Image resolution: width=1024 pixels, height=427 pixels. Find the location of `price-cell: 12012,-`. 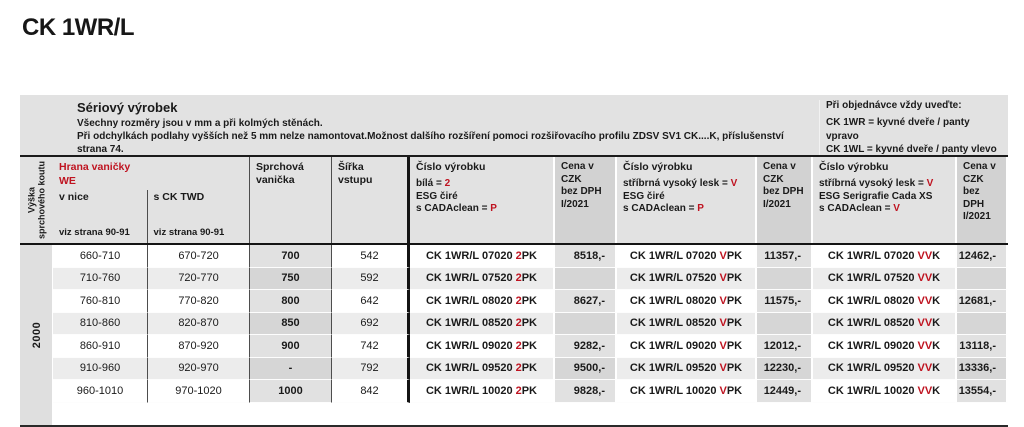

price-cell: 12012,- is located at coordinates (784, 346).